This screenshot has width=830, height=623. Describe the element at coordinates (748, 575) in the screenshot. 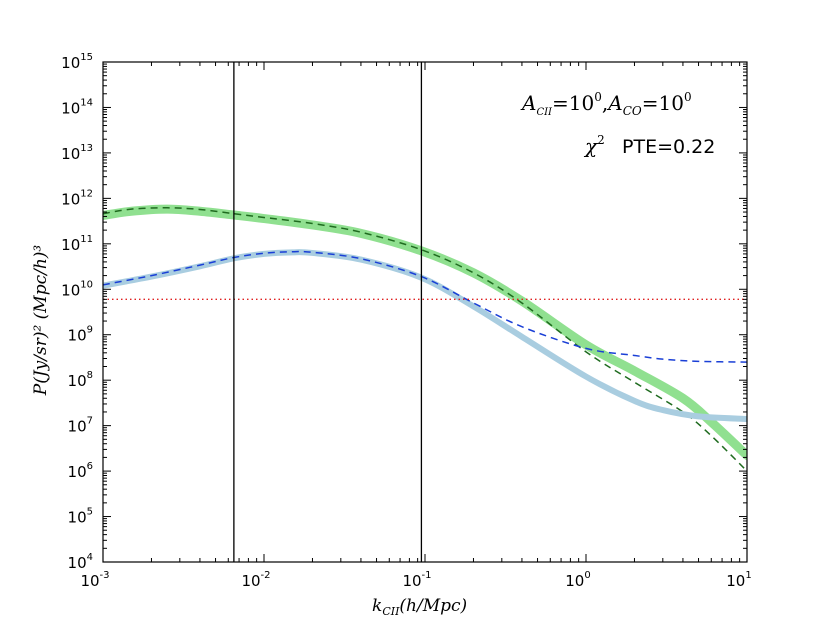

I see `x-tick-exp: 1` at that location.